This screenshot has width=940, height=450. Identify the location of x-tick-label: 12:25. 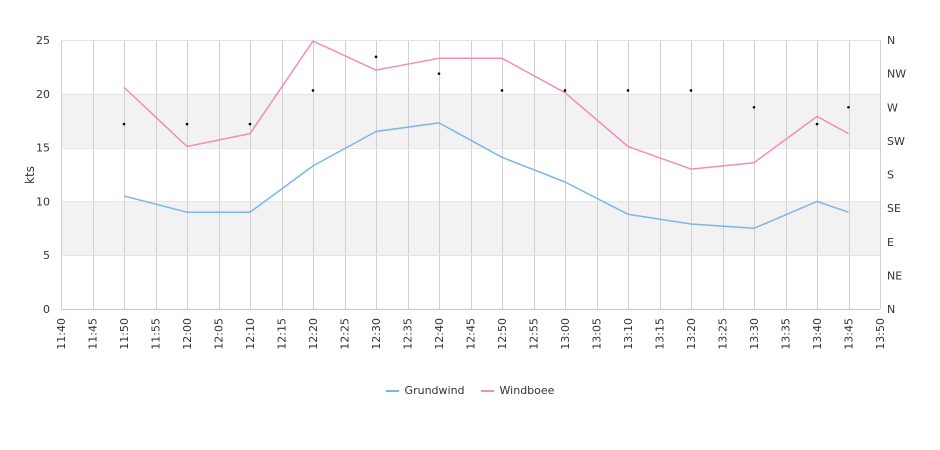
(345, 334).